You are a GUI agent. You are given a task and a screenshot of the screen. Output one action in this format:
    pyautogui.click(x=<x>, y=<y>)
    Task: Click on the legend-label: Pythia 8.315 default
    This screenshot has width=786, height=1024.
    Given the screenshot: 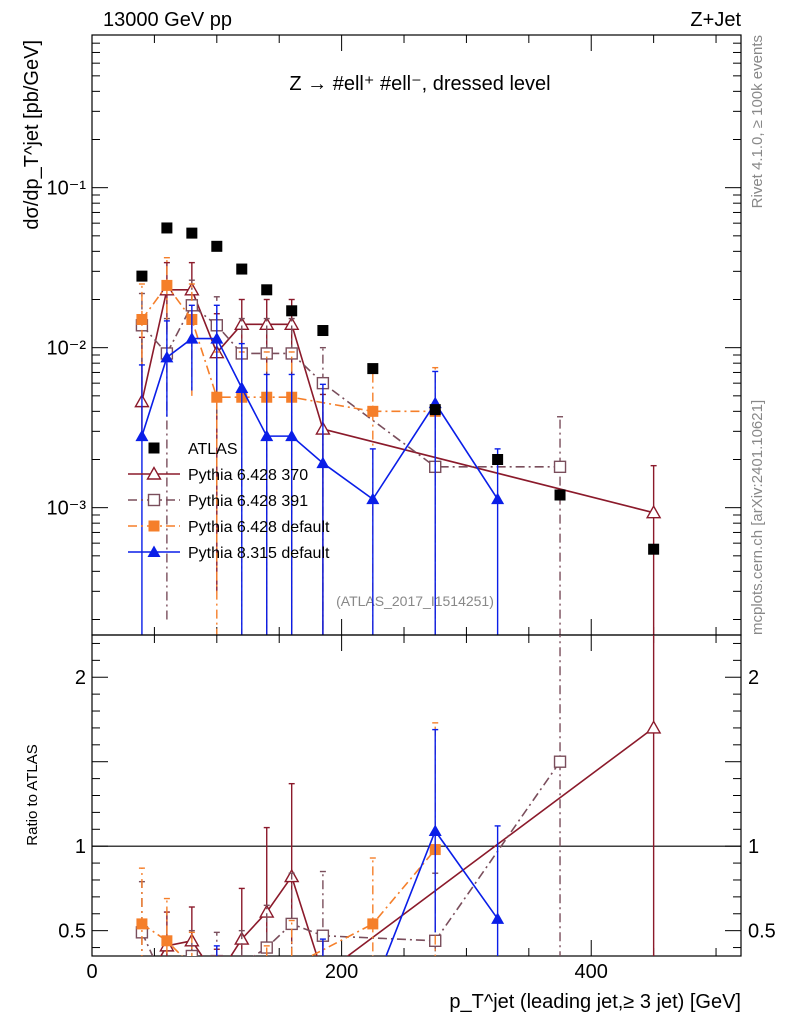 What is the action you would take?
    pyautogui.click(x=259, y=553)
    